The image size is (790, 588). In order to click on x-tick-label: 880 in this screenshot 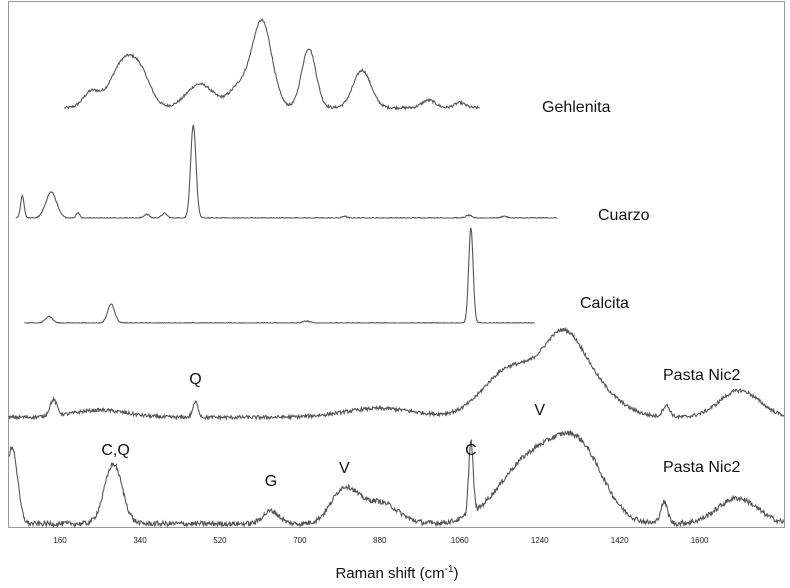, I will do `click(380, 540)`.